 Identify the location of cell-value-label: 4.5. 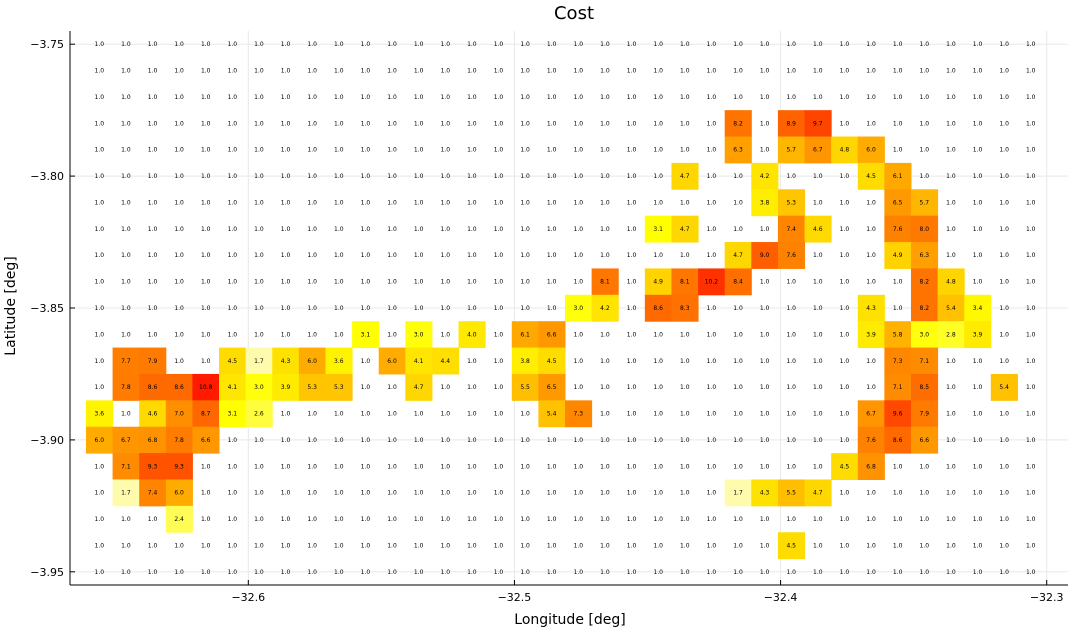
(233, 361).